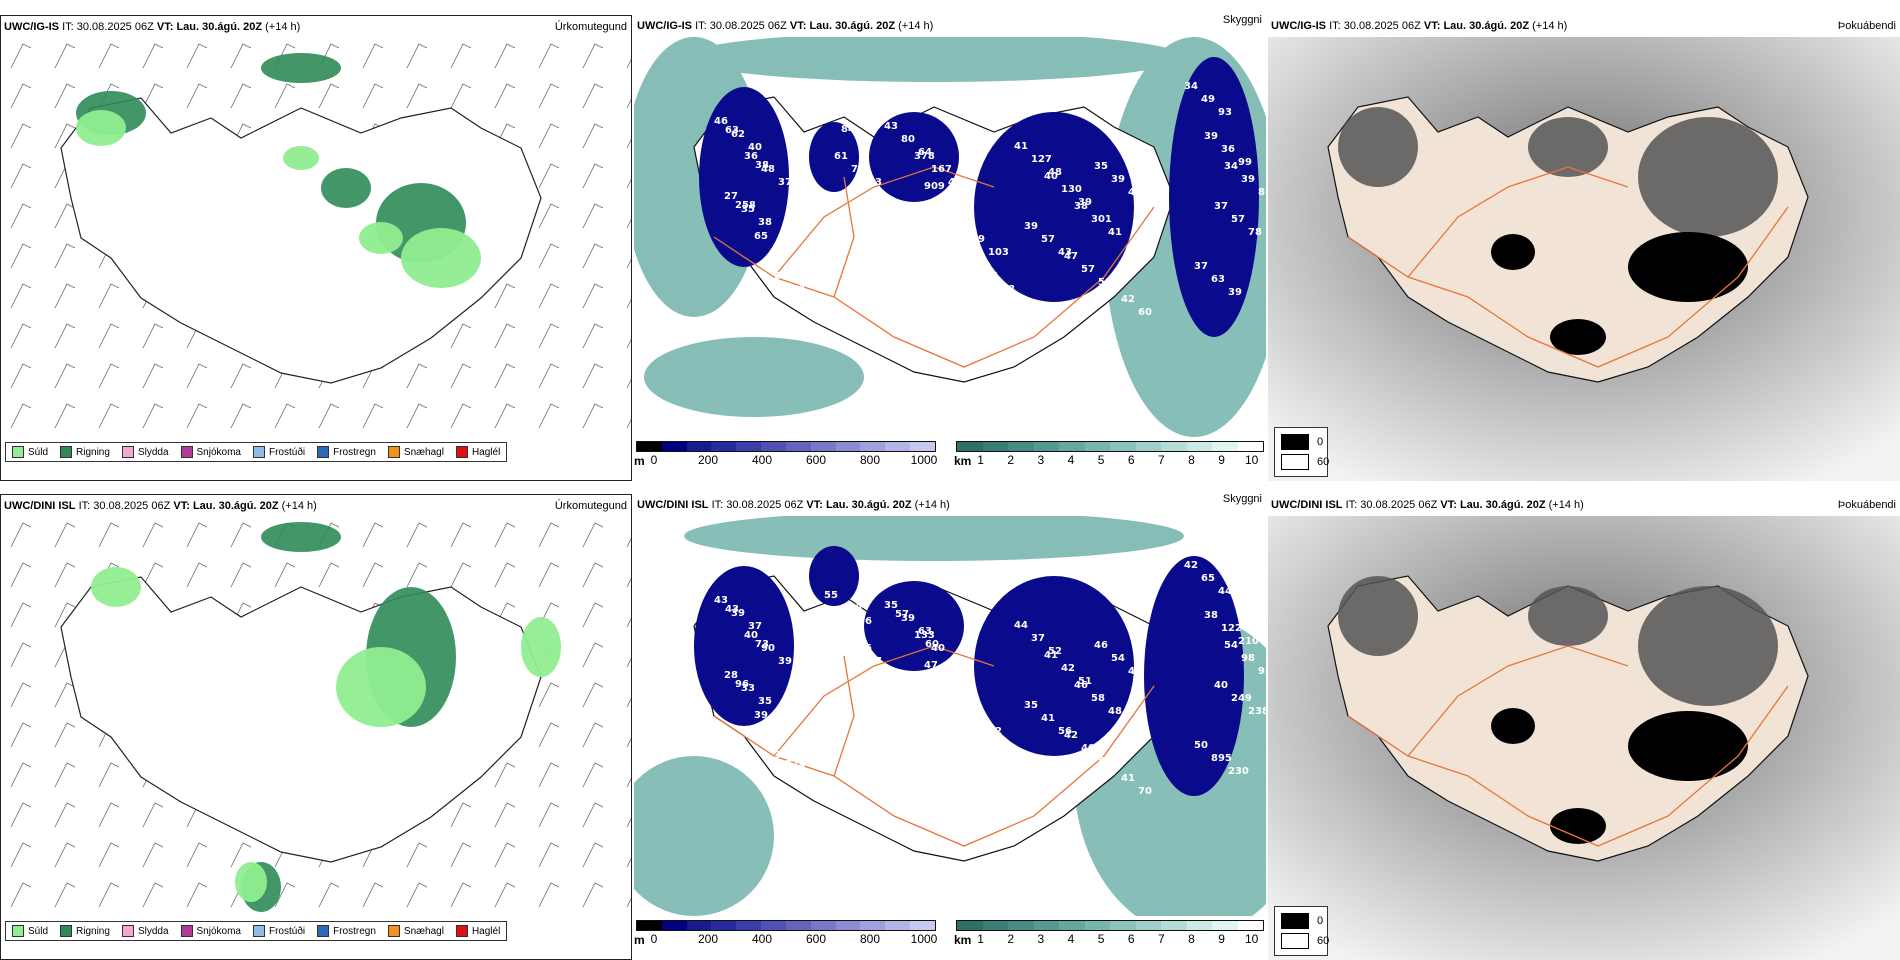 The width and height of the screenshot is (1900, 960). What do you see at coordinates (816, 939) in the screenshot?
I see `colorbar-tick-label: 600` at bounding box center [816, 939].